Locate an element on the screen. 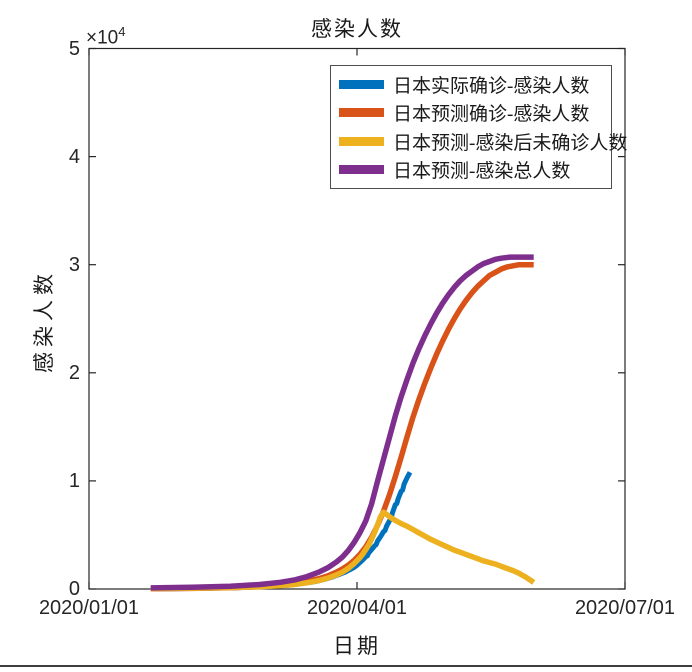  legend-label: 日本实际确诊-感染人数 is located at coordinates (491, 86).